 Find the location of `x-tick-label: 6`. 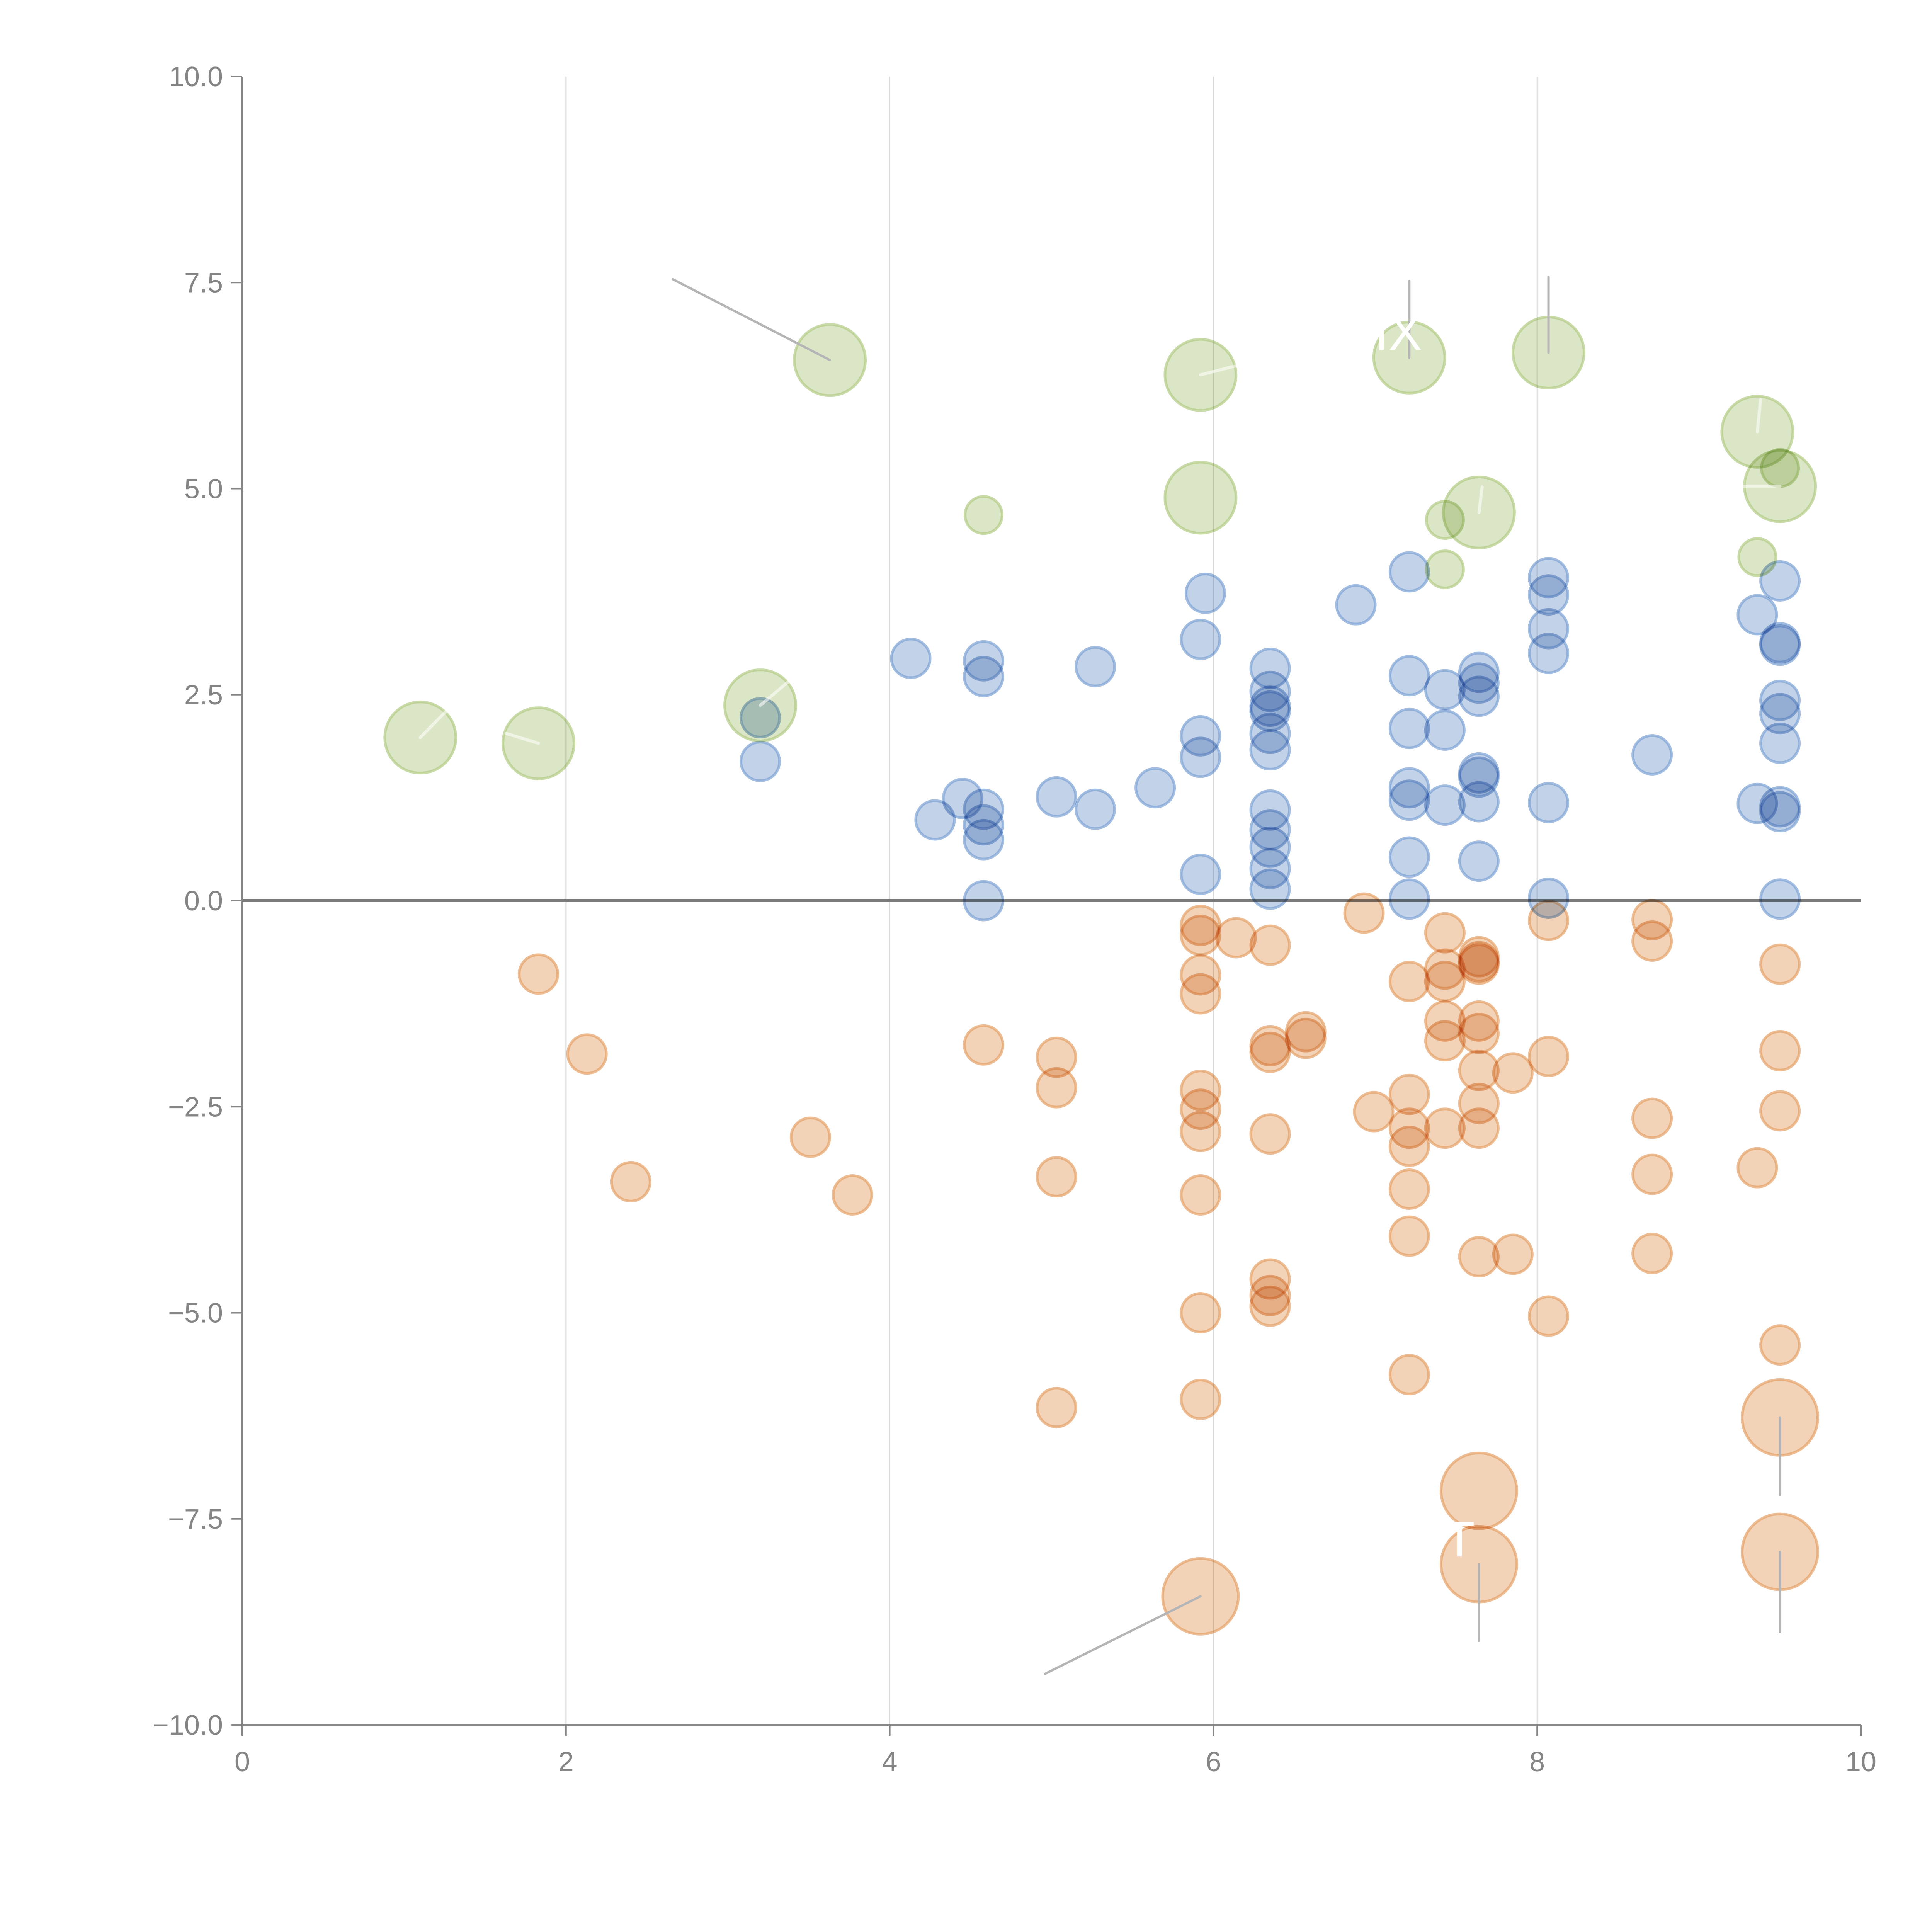

x-tick-label: 6 is located at coordinates (1213, 1762).